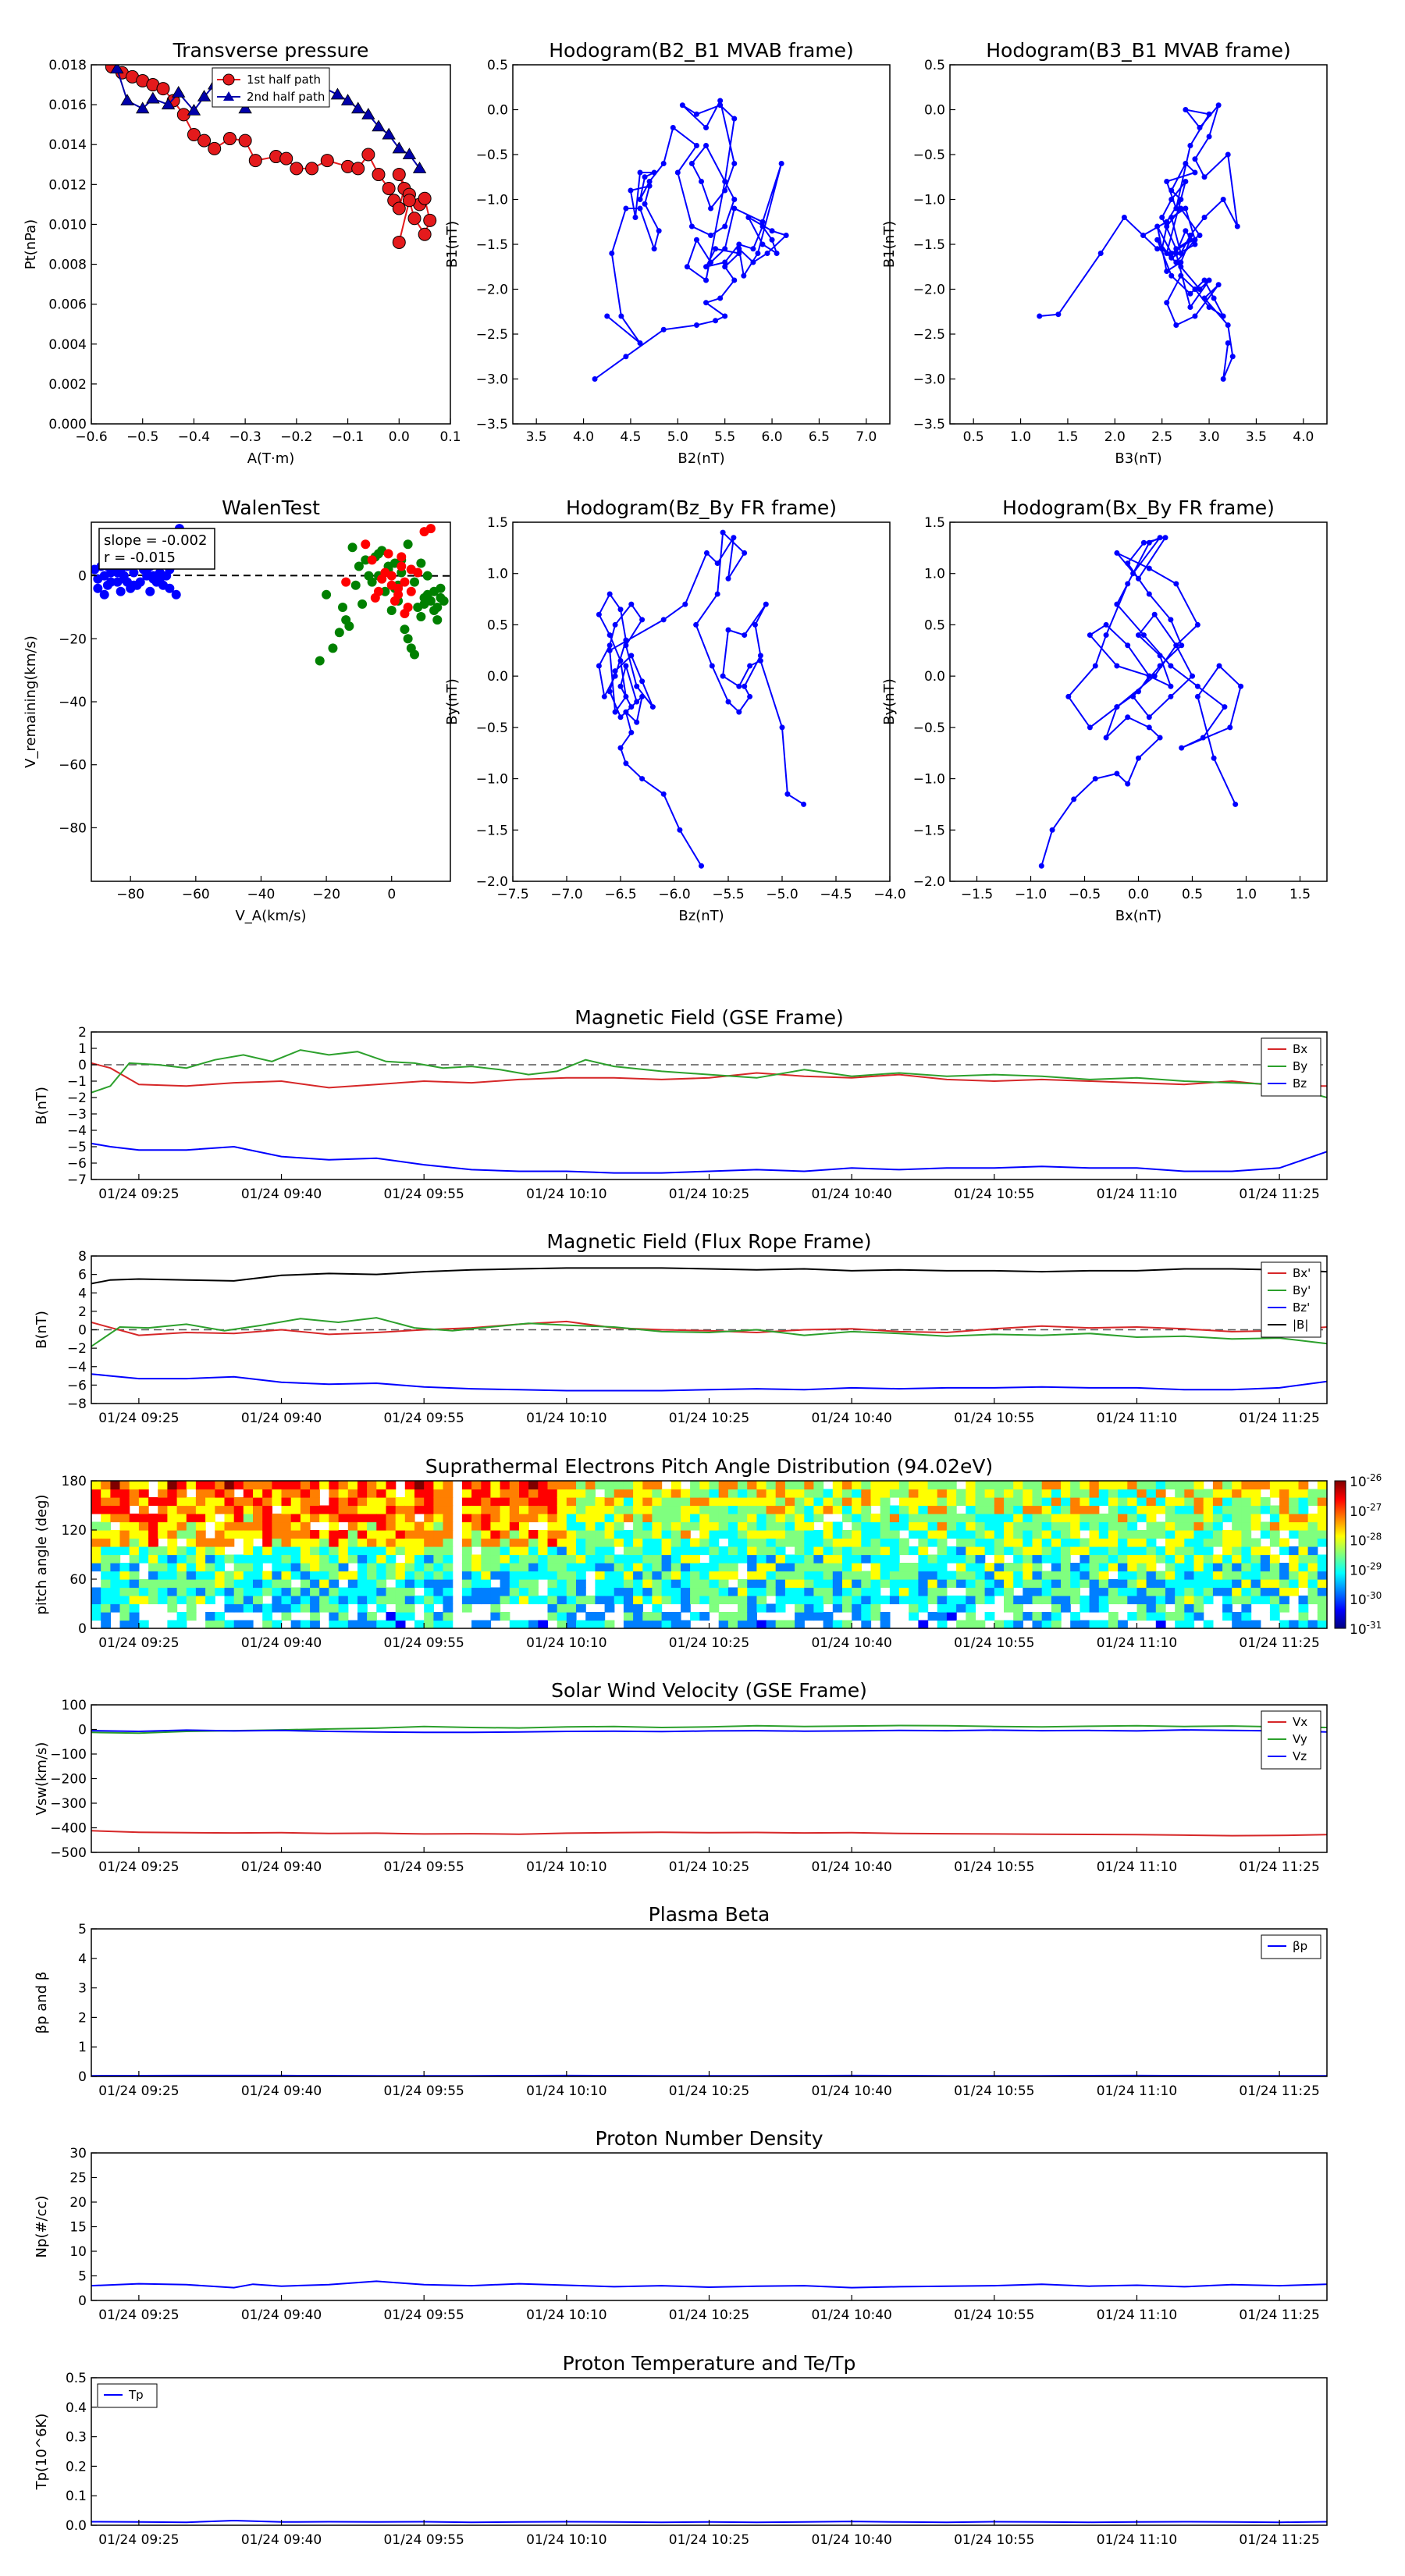 The width and height of the screenshot is (1405, 2576). I want to click on h3-xtick-label: −5.0, so click(782, 894).